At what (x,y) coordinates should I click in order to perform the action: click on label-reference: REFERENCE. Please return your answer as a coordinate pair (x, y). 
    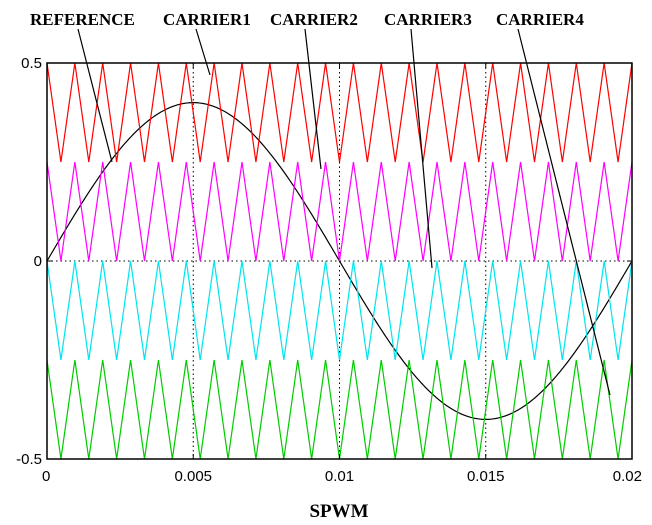
    Looking at the image, I should click on (82, 19).